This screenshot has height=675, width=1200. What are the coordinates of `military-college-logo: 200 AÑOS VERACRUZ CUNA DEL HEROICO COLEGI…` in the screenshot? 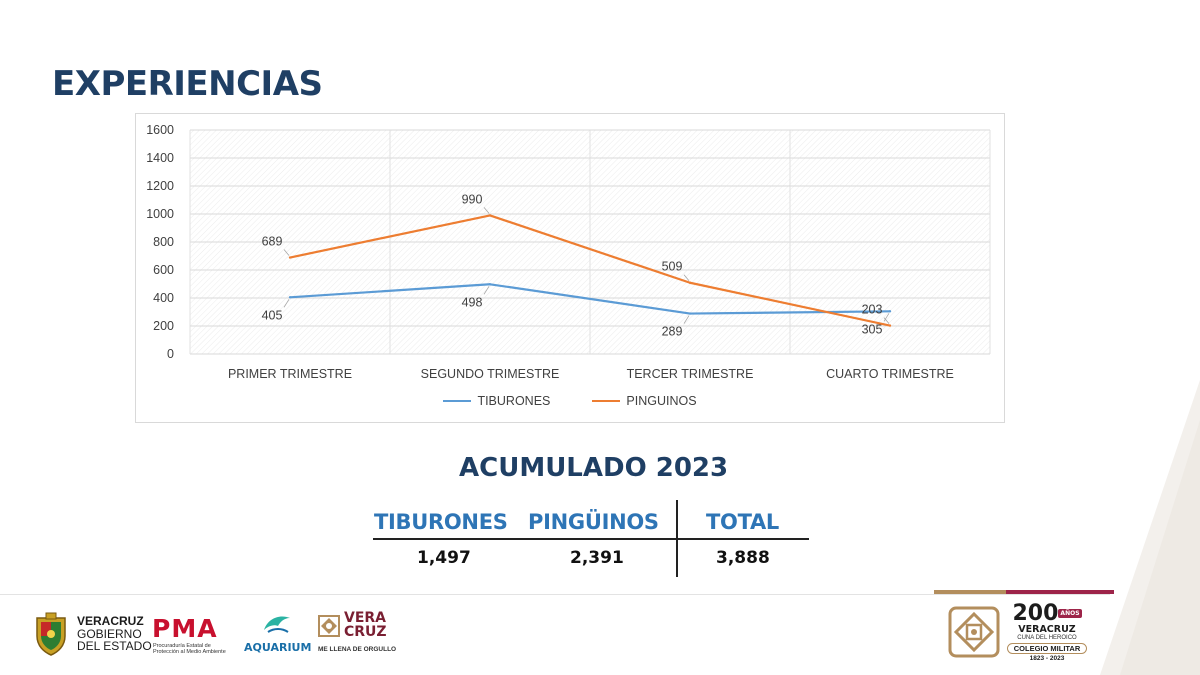 It's located at (1047, 633).